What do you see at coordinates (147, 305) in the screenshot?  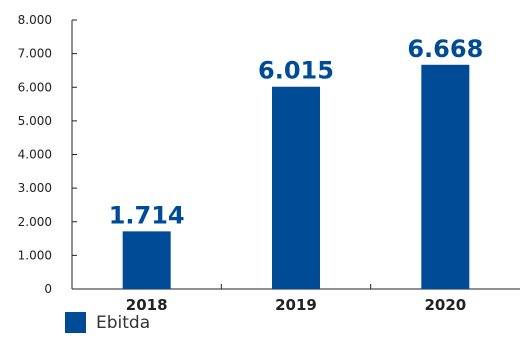 I see `x-tick-label-2018: 2018` at bounding box center [147, 305].